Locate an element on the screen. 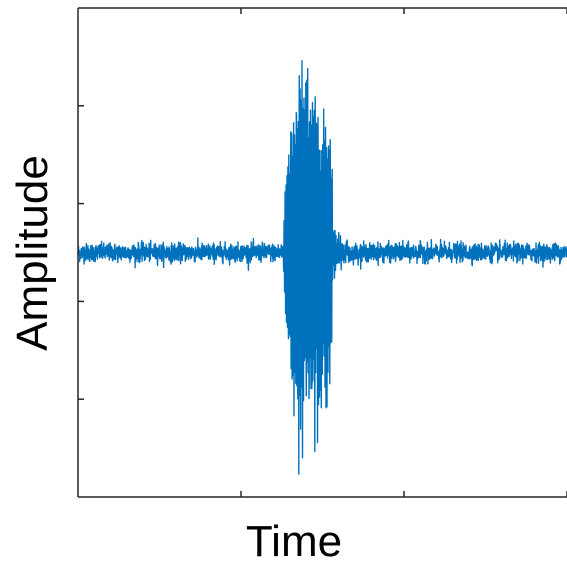 Image resolution: width=567 pixels, height=561 pixels. x-axis-label: Time is located at coordinates (294, 539).